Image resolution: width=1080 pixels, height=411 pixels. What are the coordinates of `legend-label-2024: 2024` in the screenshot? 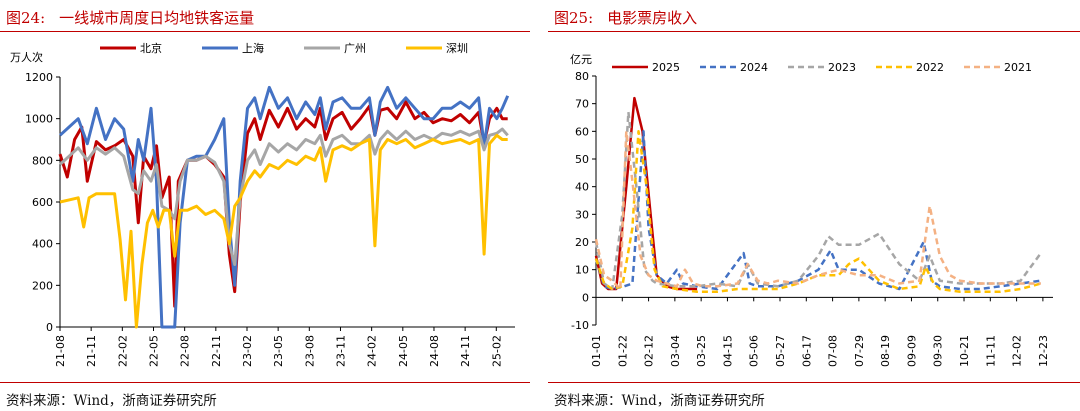 It's located at (754, 67).